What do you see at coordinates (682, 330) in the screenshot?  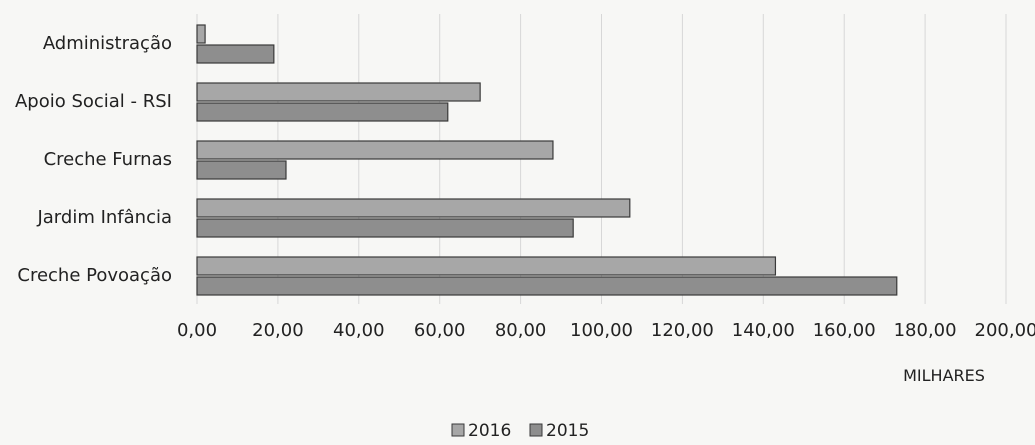 I see `x-tick-label: 120,00` at bounding box center [682, 330].